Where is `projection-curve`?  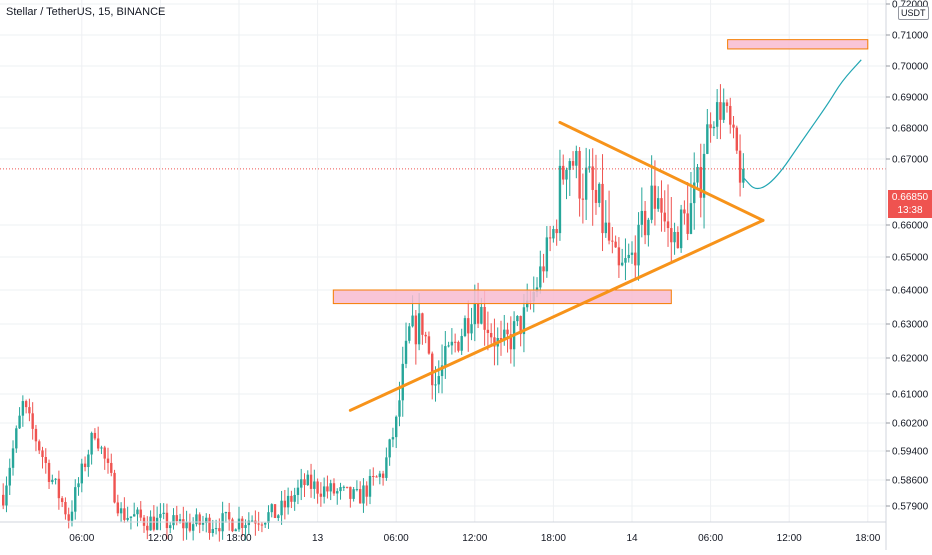
projection-curve is located at coordinates (802, 124).